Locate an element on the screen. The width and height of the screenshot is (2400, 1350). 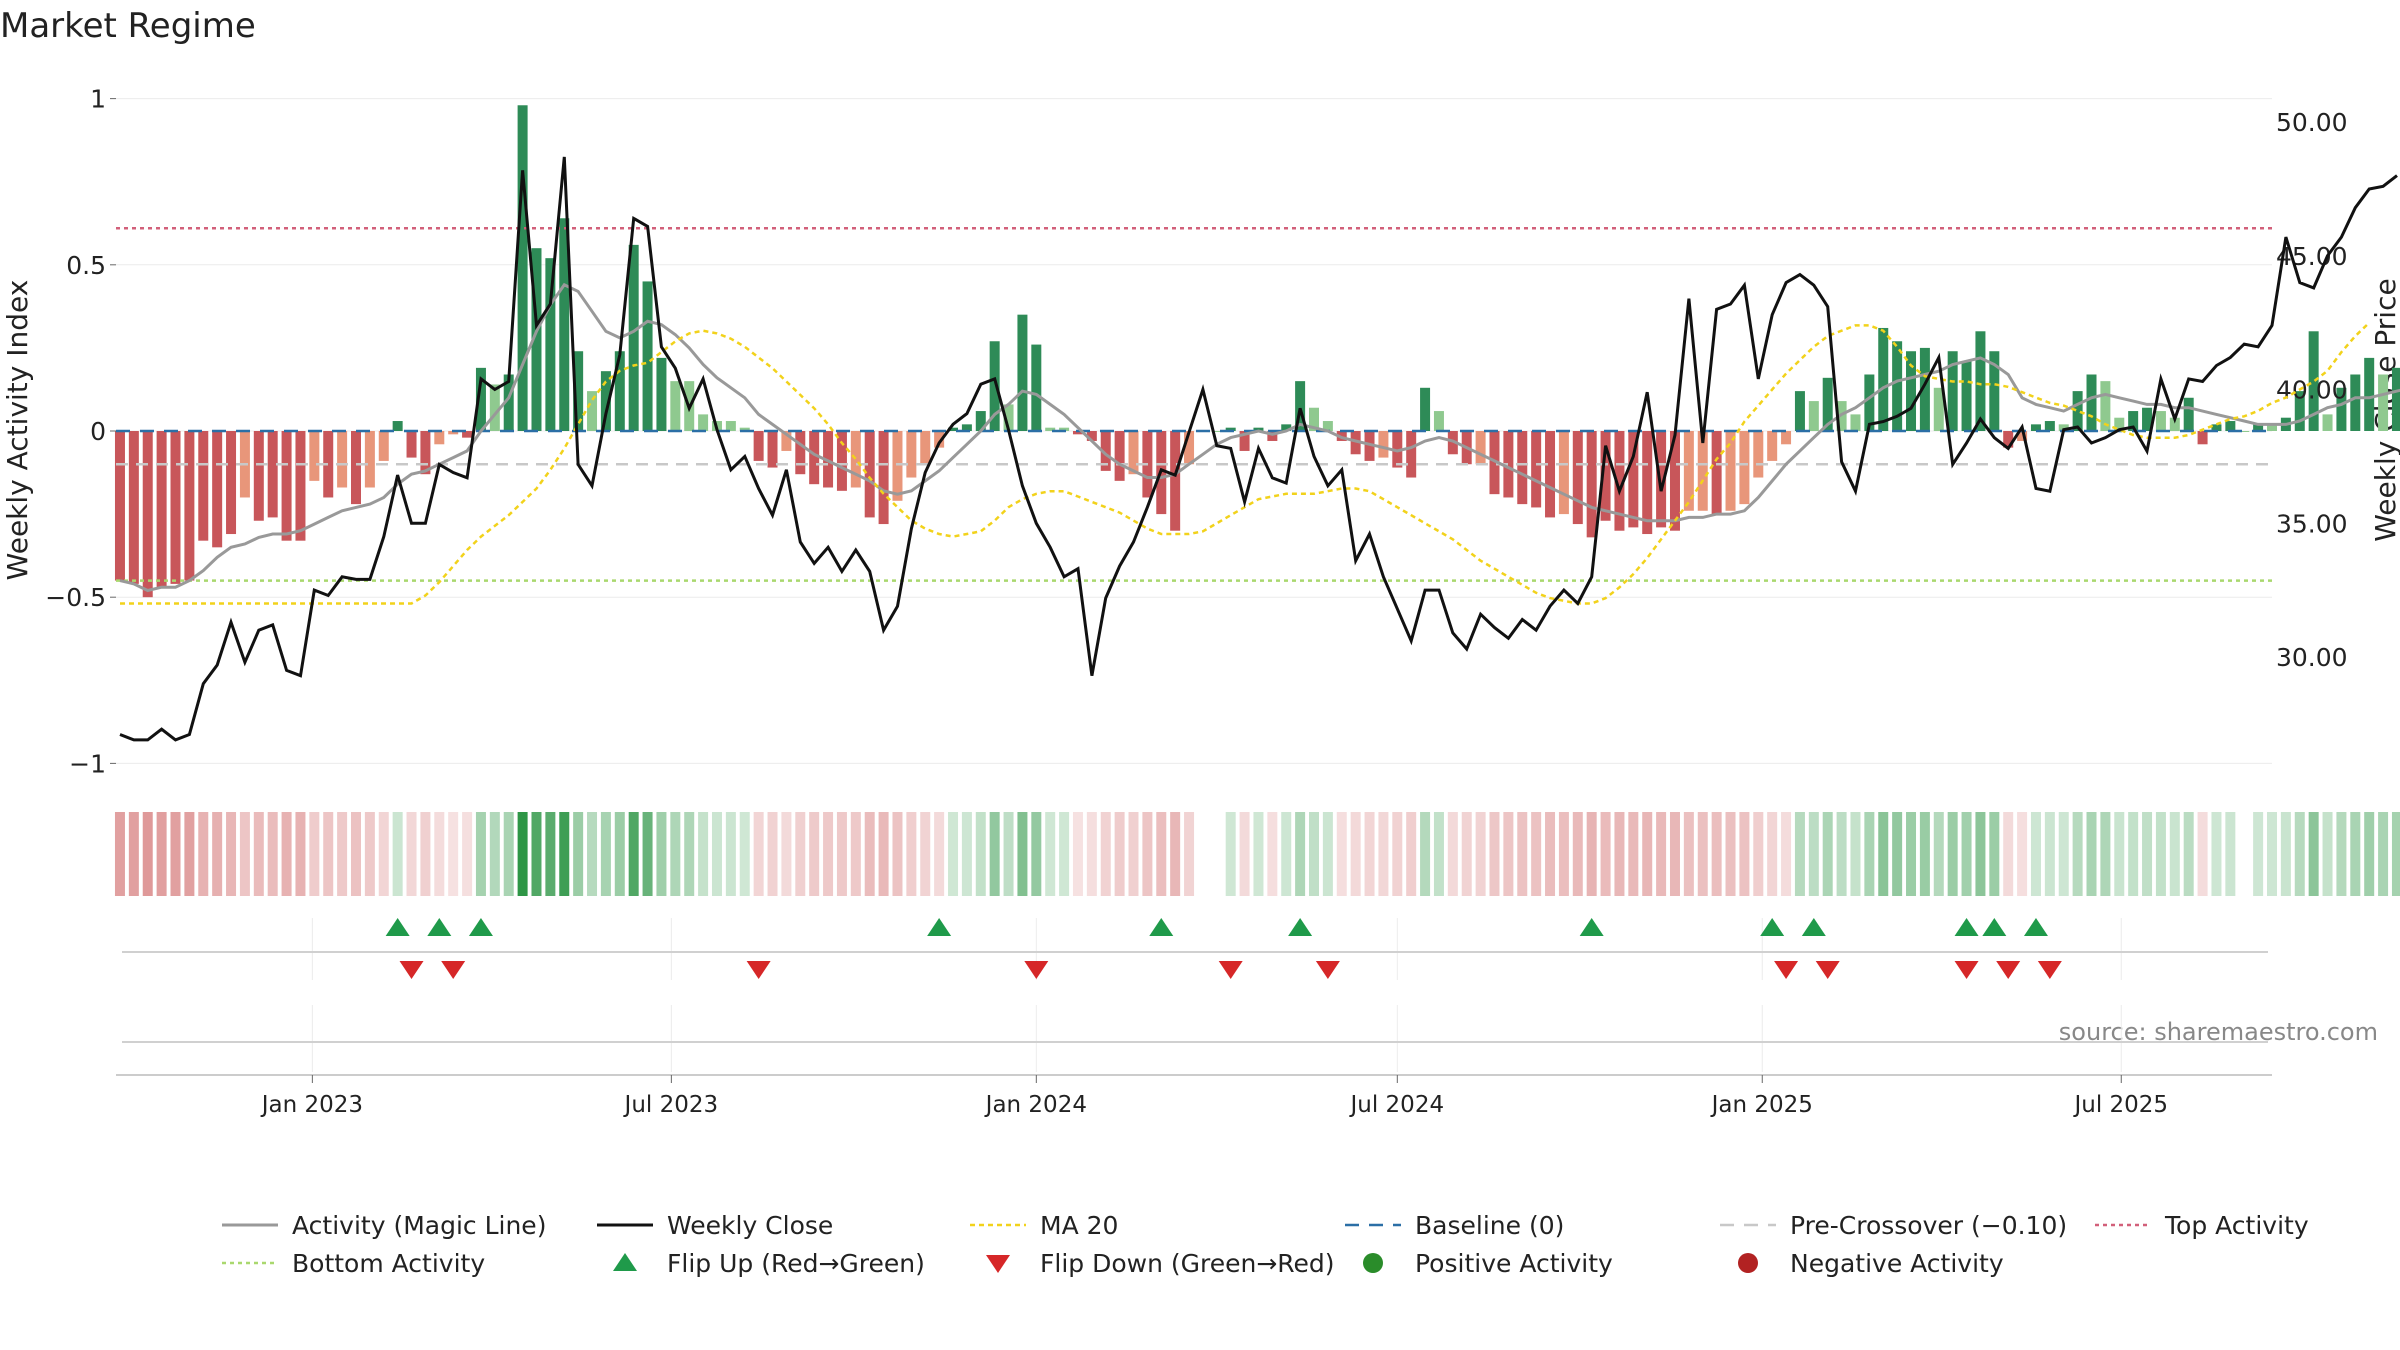
y2-tick-label: 35.00 is located at coordinates (2312, 523).